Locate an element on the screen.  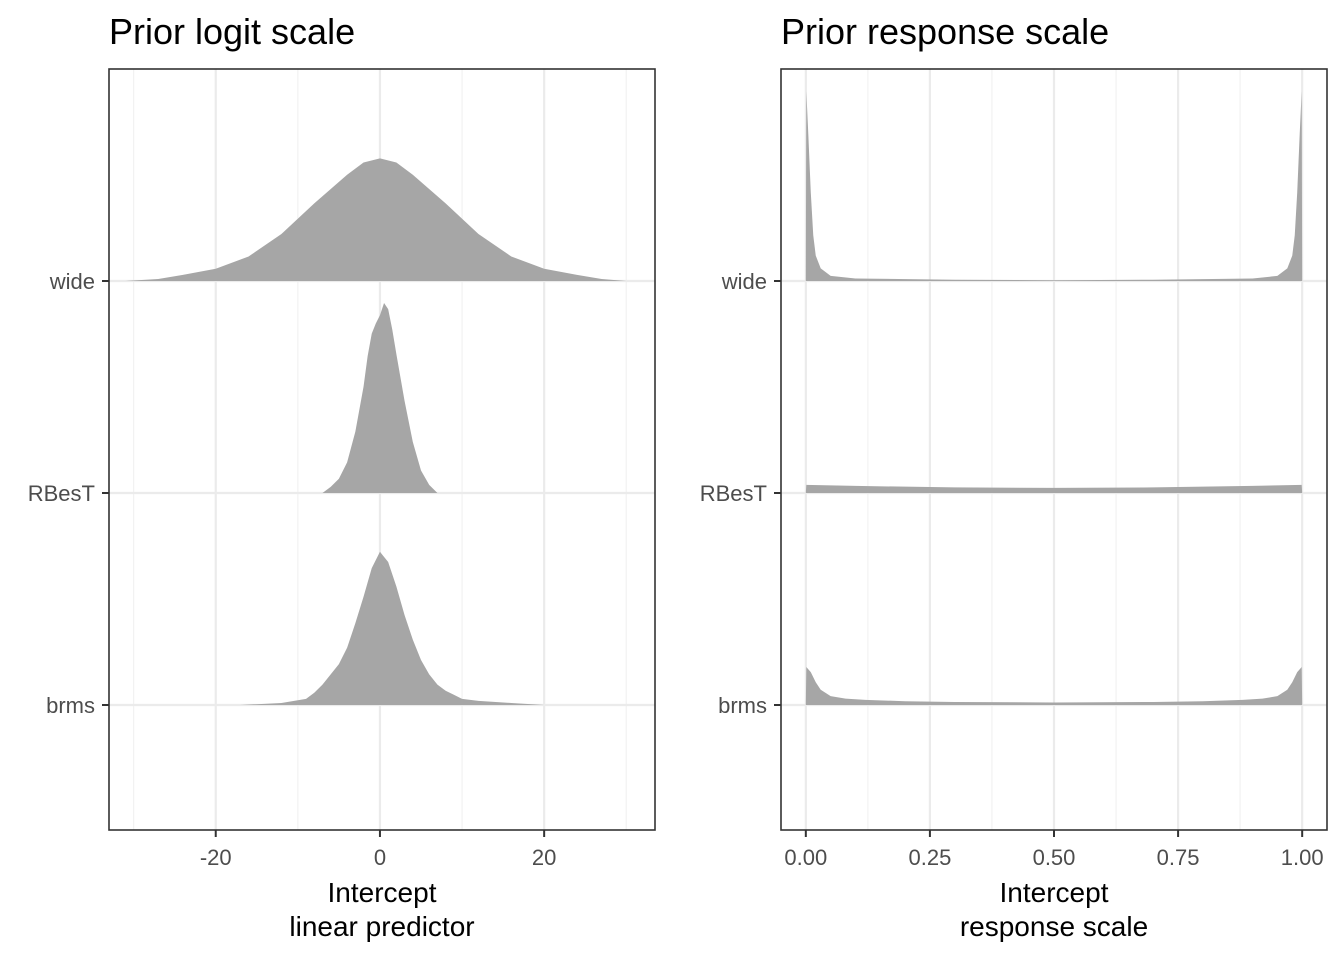
x-tick-label: 0.75 is located at coordinates (1178, 857).